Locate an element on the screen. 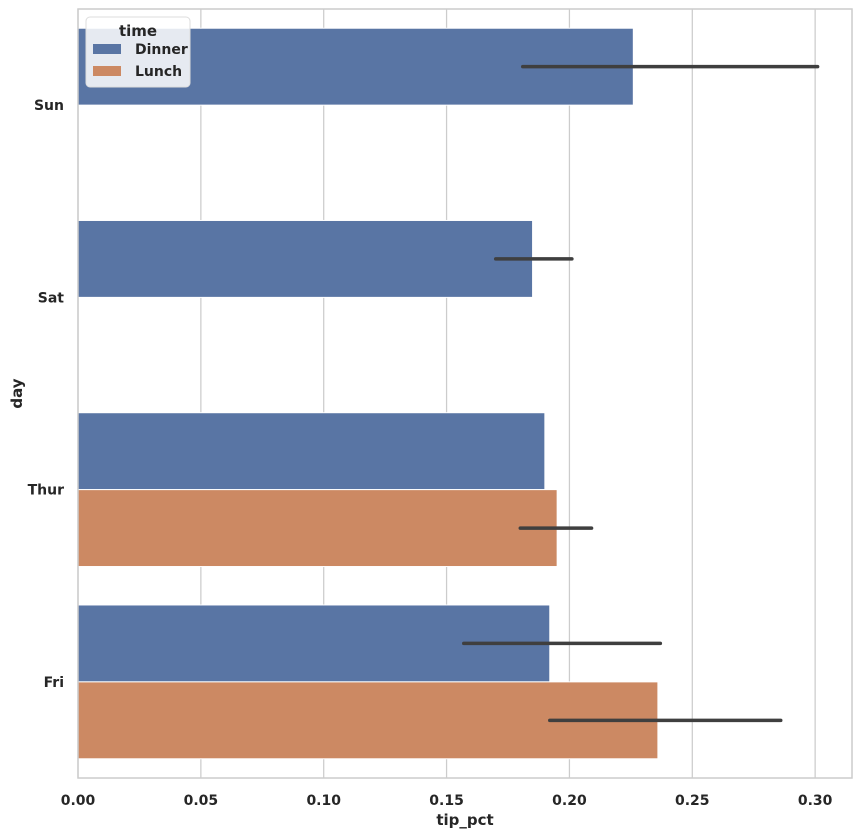  legend: time Dinner Lunch is located at coordinates (138, 52).